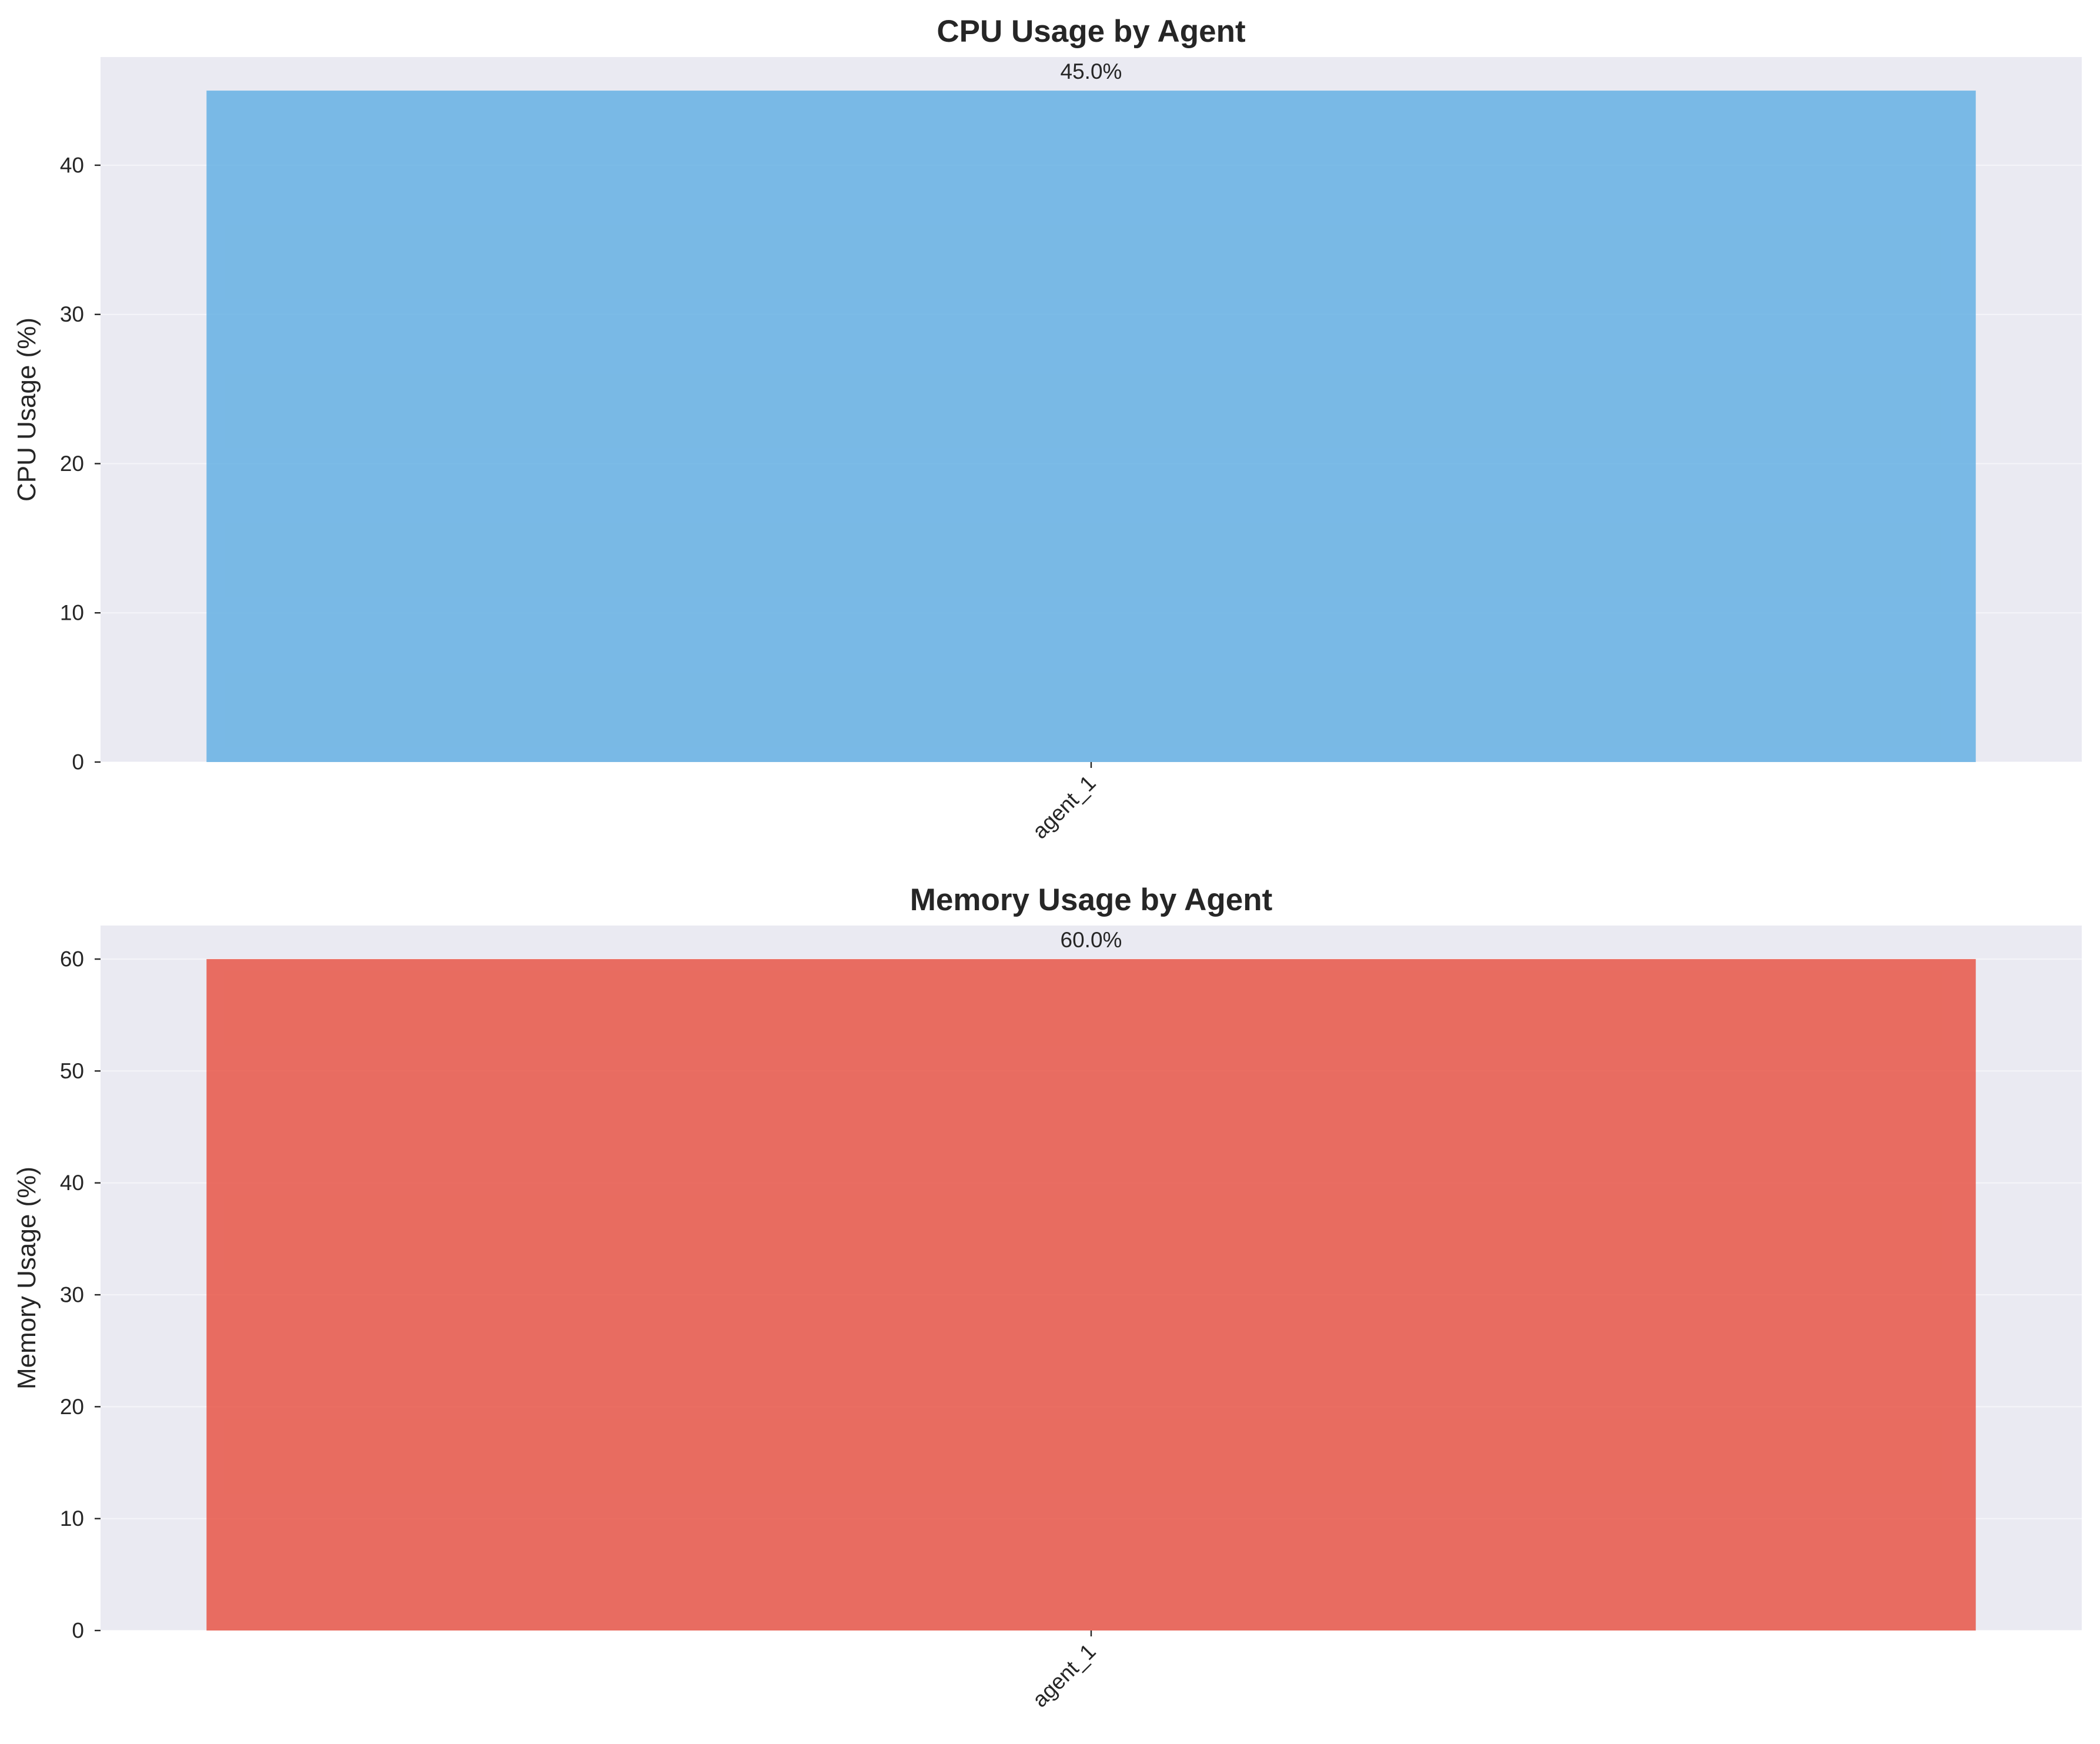  What do you see at coordinates (72, 1518) in the screenshot?
I see `memory-y-tick-label: 10` at bounding box center [72, 1518].